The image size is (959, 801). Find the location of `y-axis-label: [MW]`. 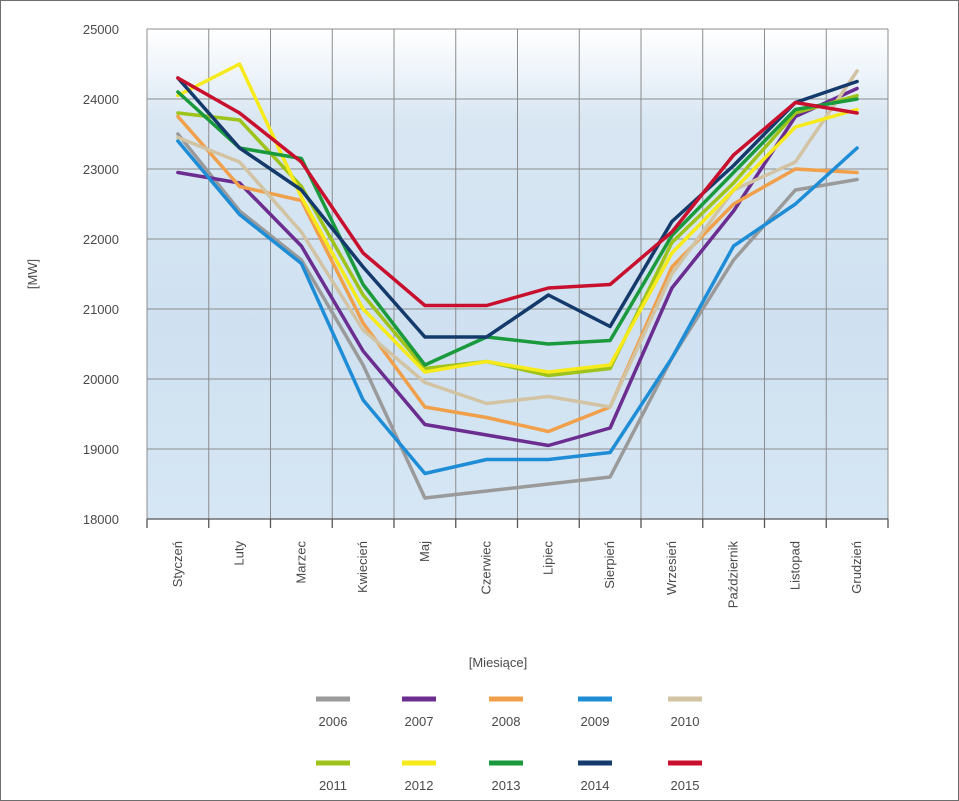

y-axis-label: [MW] is located at coordinates (32, 274).